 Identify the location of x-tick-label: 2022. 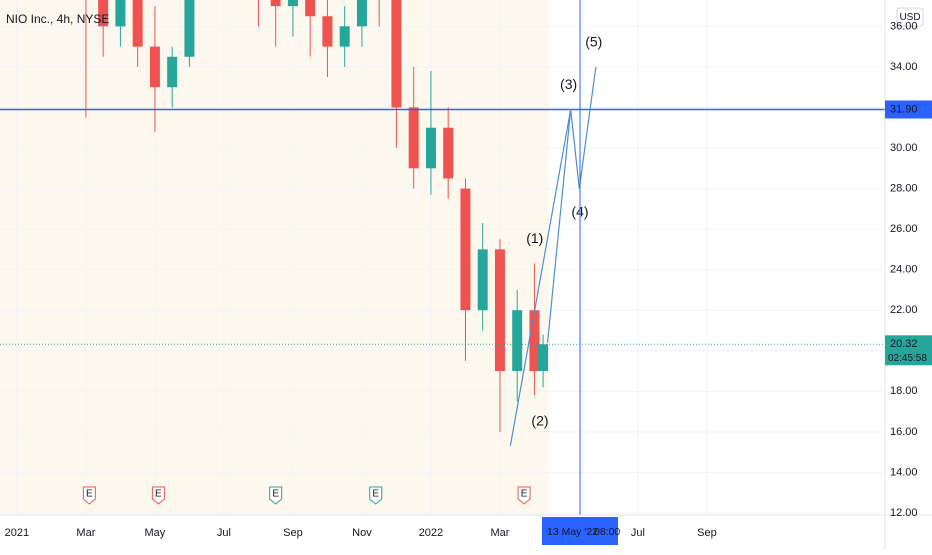
(431, 533).